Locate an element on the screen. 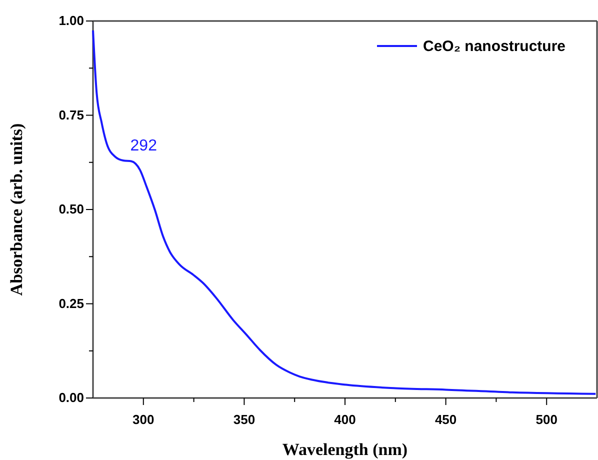  y-tick-label: 1.00 is located at coordinates (71, 20).